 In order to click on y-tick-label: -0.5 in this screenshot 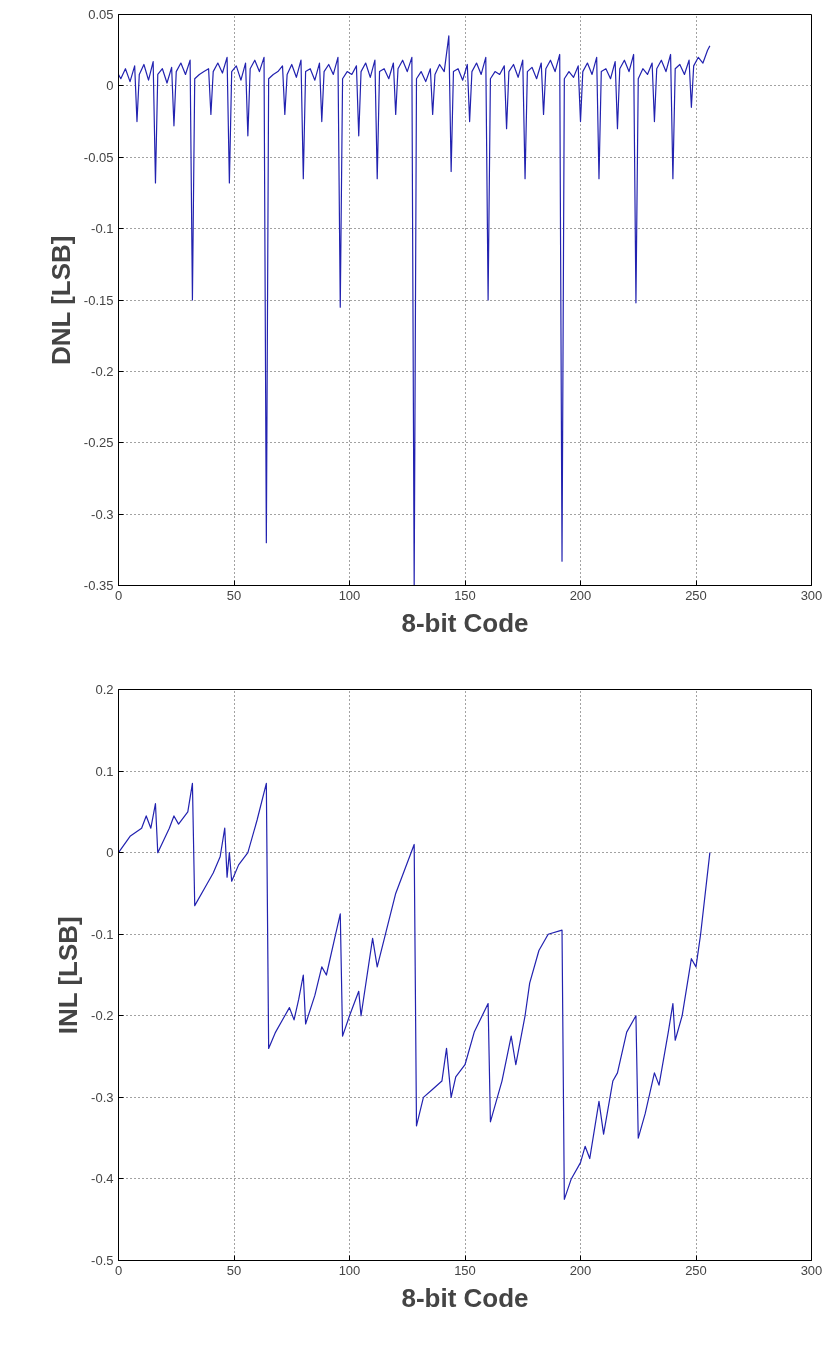, I will do `click(102, 1260)`.